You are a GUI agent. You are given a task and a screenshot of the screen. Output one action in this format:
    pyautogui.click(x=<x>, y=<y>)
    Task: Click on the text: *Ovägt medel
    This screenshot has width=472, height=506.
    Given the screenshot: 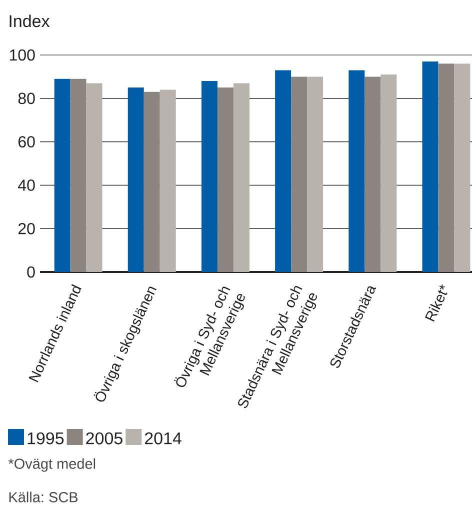 What is the action you would take?
    pyautogui.click(x=52, y=465)
    